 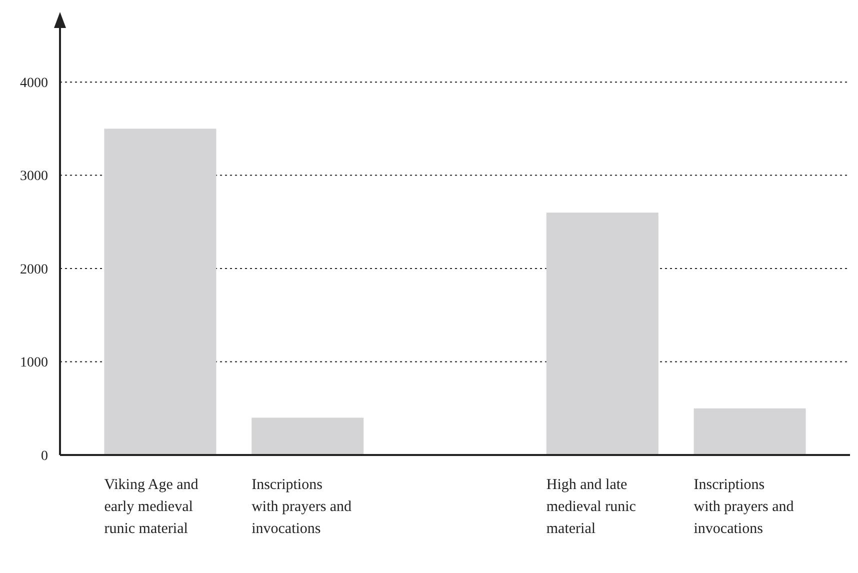 I want to click on x-tick-label: High and late medieval runic material, so click(x=591, y=507).